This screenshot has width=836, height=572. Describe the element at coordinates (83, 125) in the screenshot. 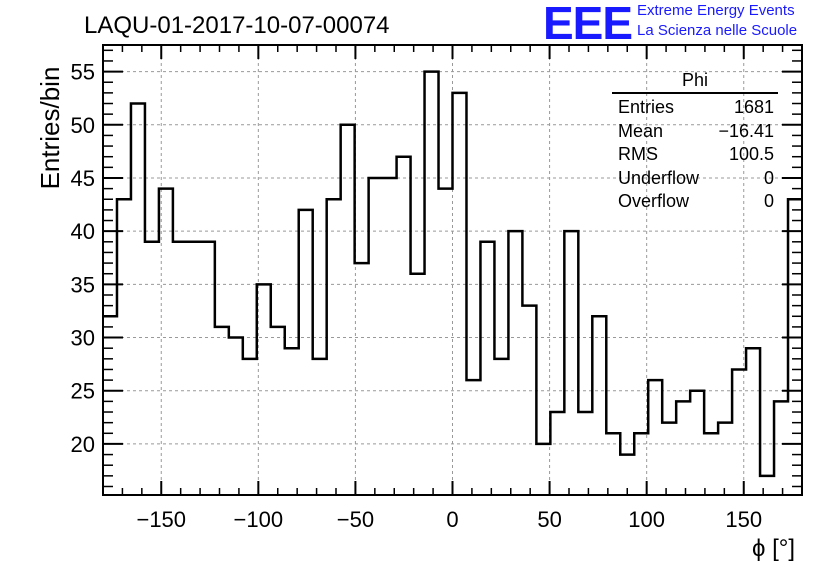

I see `y-tick-label: 50` at that location.